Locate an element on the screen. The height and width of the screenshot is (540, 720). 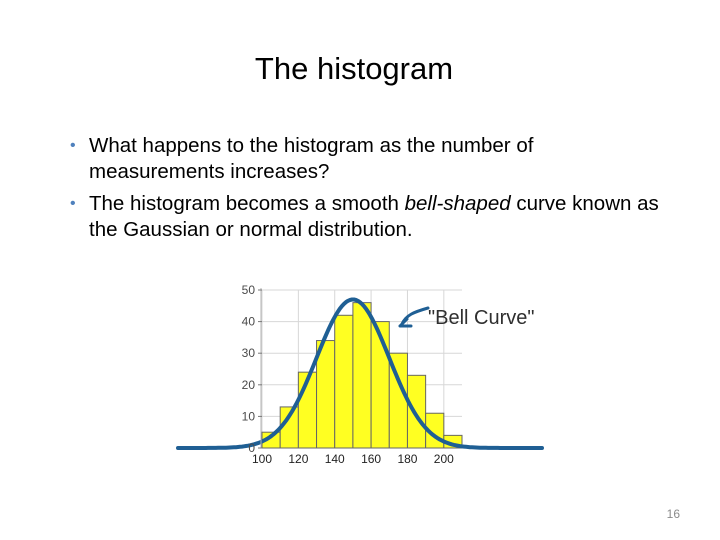
y-tick-label: 0 is located at coordinates (251, 448).